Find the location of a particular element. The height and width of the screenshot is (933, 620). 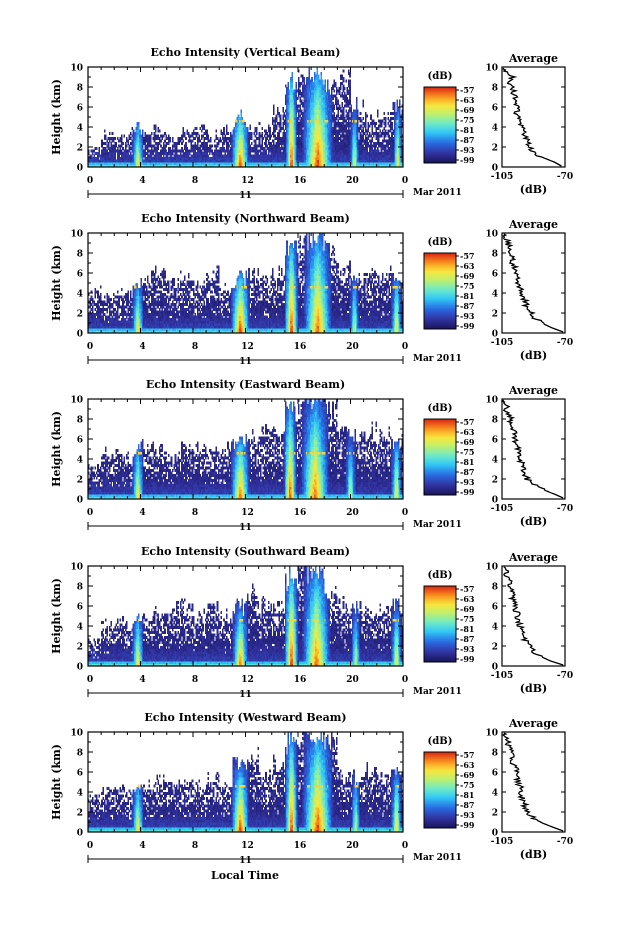

panel-title: Echo Intensity (Eastward Beam) is located at coordinates (245, 384).